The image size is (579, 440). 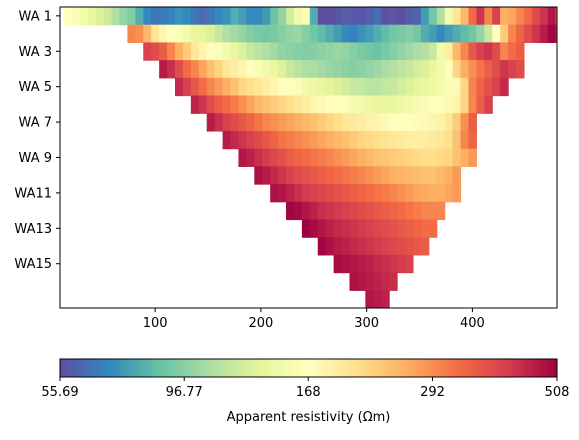 I want to click on colorbar-gradient, so click(x=309, y=368).